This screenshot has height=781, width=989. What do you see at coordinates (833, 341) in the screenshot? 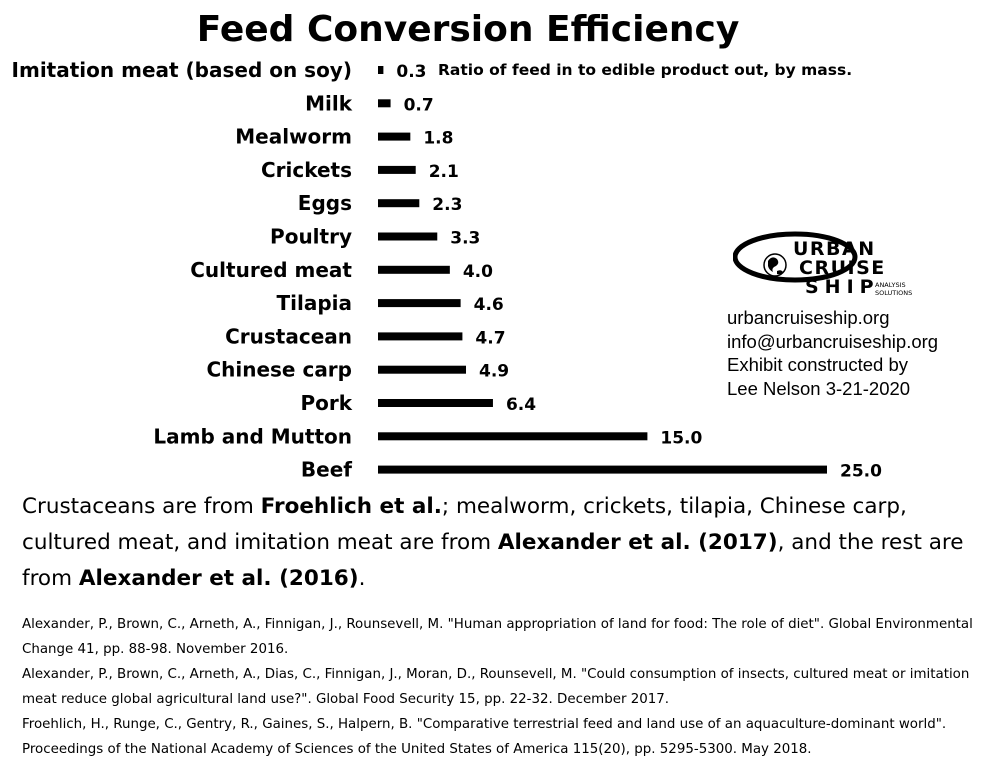
I see `email-text: info@urbancruiseship.org` at bounding box center [833, 341].